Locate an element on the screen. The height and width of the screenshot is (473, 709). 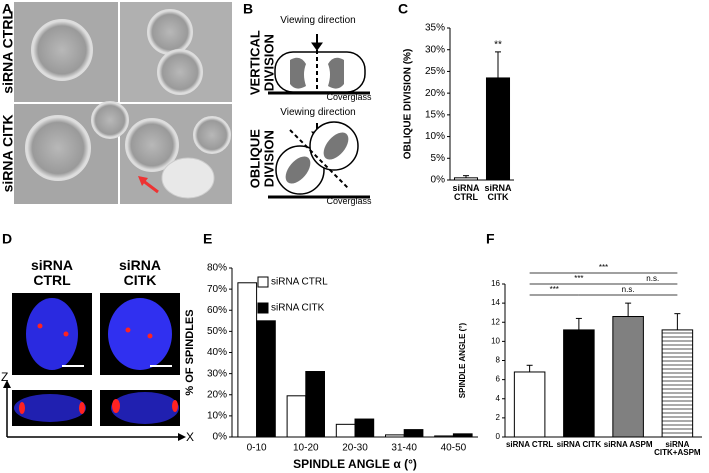
panel-letter: F is located at coordinates (490, 239).